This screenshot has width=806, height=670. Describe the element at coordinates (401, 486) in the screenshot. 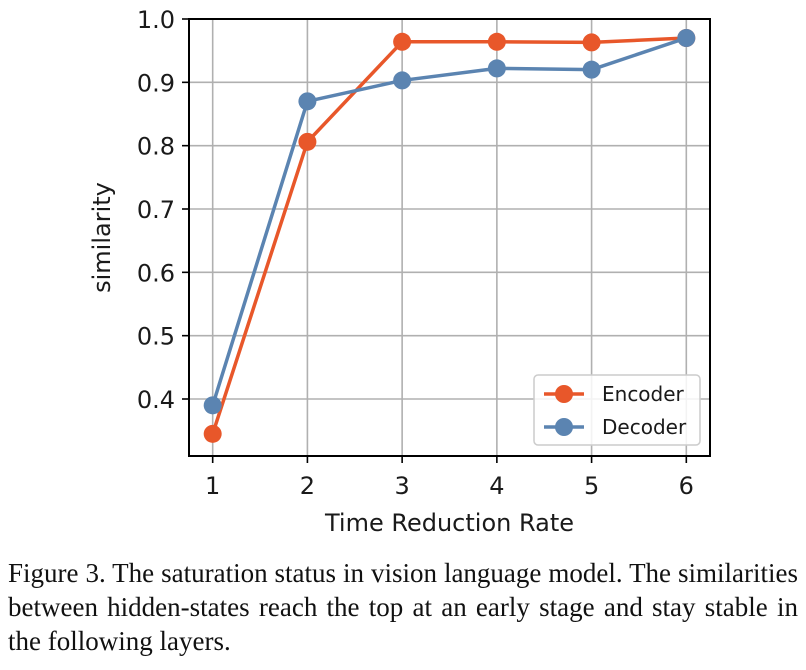

I see `x-tick-label: 3` at that location.